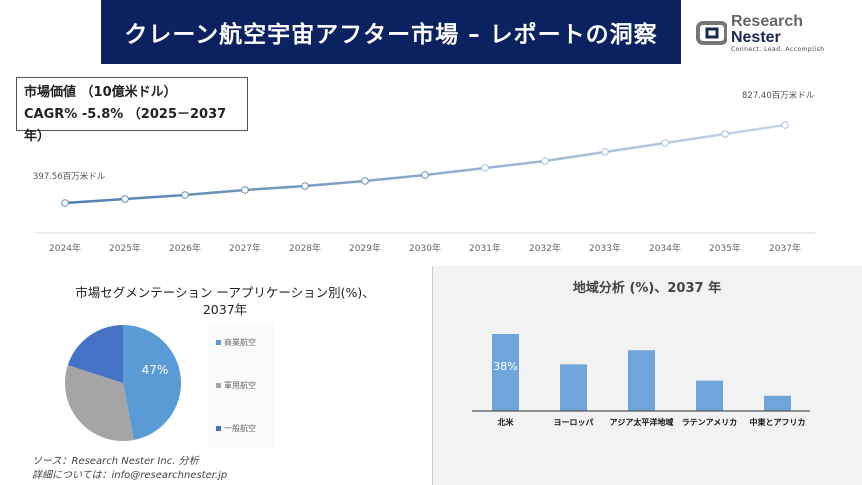 Image resolution: width=862 pixels, height=485 pixels. I want to click on bar-chart: 北米 ヨーロッパ アジア太平洋地域 ラテンアメリカ 中東とアフリカ 38%, so click(641, 380).